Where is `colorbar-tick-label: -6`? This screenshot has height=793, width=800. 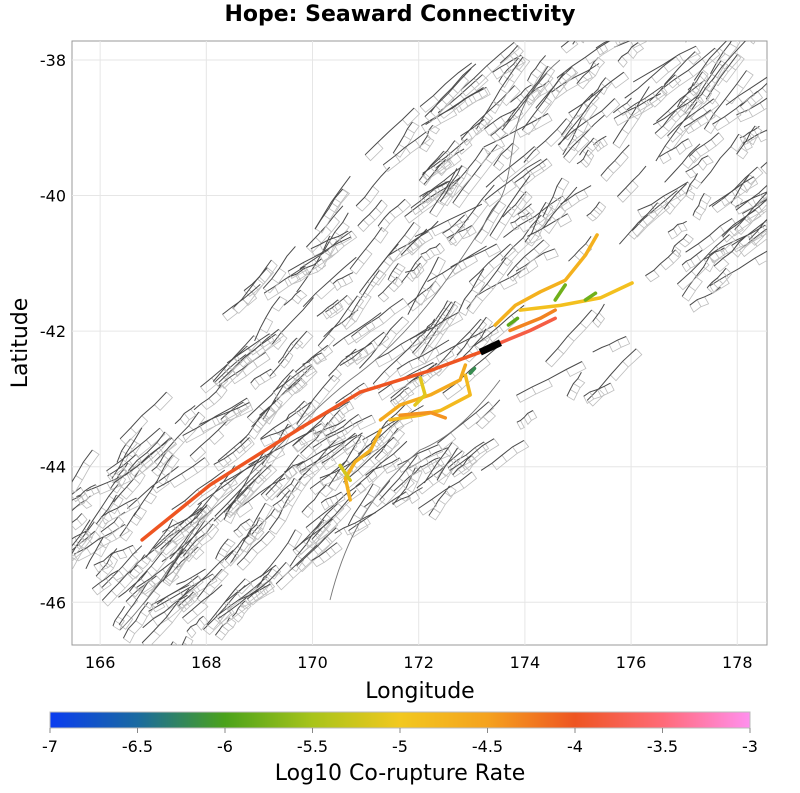 colorbar-tick-label: -6 is located at coordinates (225, 746).